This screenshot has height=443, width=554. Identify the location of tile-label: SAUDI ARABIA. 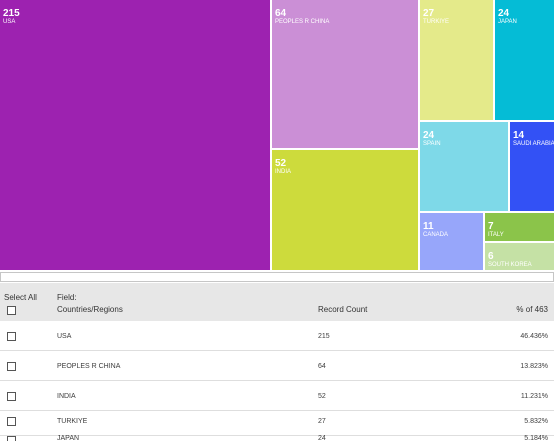
(533, 144).